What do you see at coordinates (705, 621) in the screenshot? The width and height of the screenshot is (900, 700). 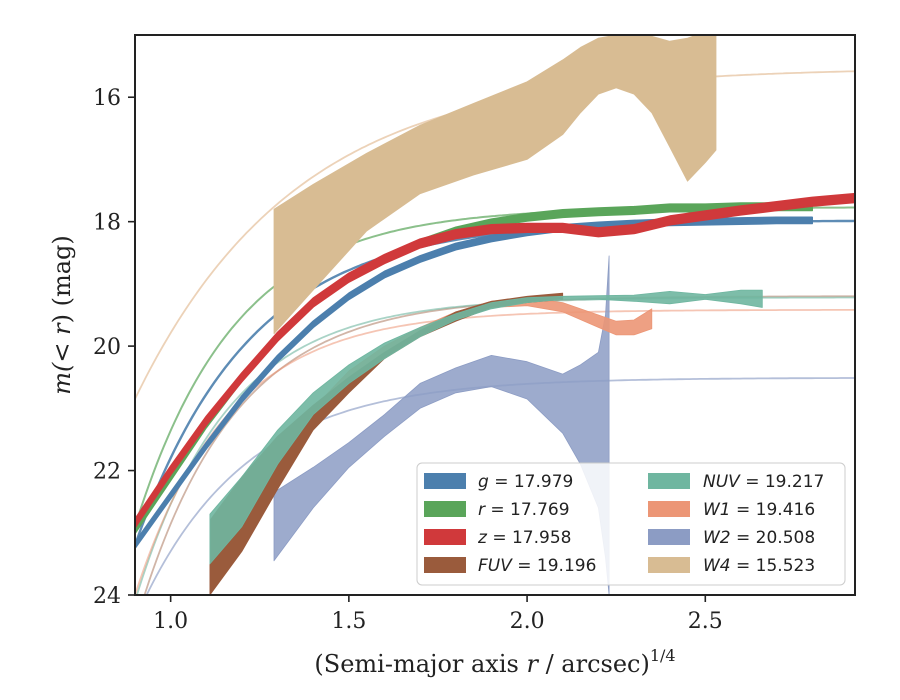 I see `x-tick-label: 2.5` at bounding box center [705, 621].